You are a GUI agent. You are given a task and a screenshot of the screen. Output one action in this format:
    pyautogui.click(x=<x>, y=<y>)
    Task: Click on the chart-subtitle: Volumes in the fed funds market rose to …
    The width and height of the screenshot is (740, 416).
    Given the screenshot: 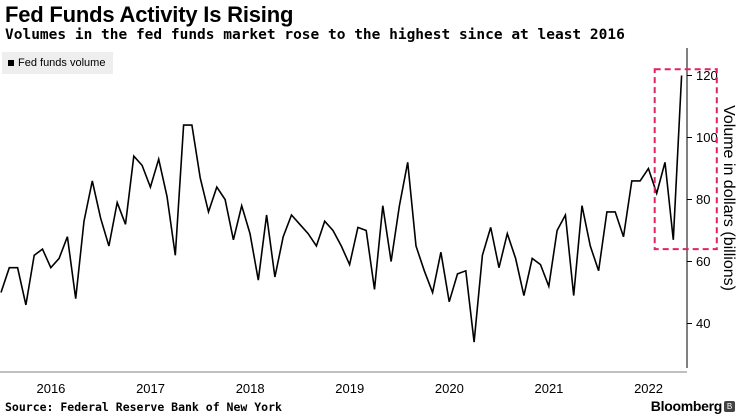 What is the action you would take?
    pyautogui.click(x=315, y=35)
    